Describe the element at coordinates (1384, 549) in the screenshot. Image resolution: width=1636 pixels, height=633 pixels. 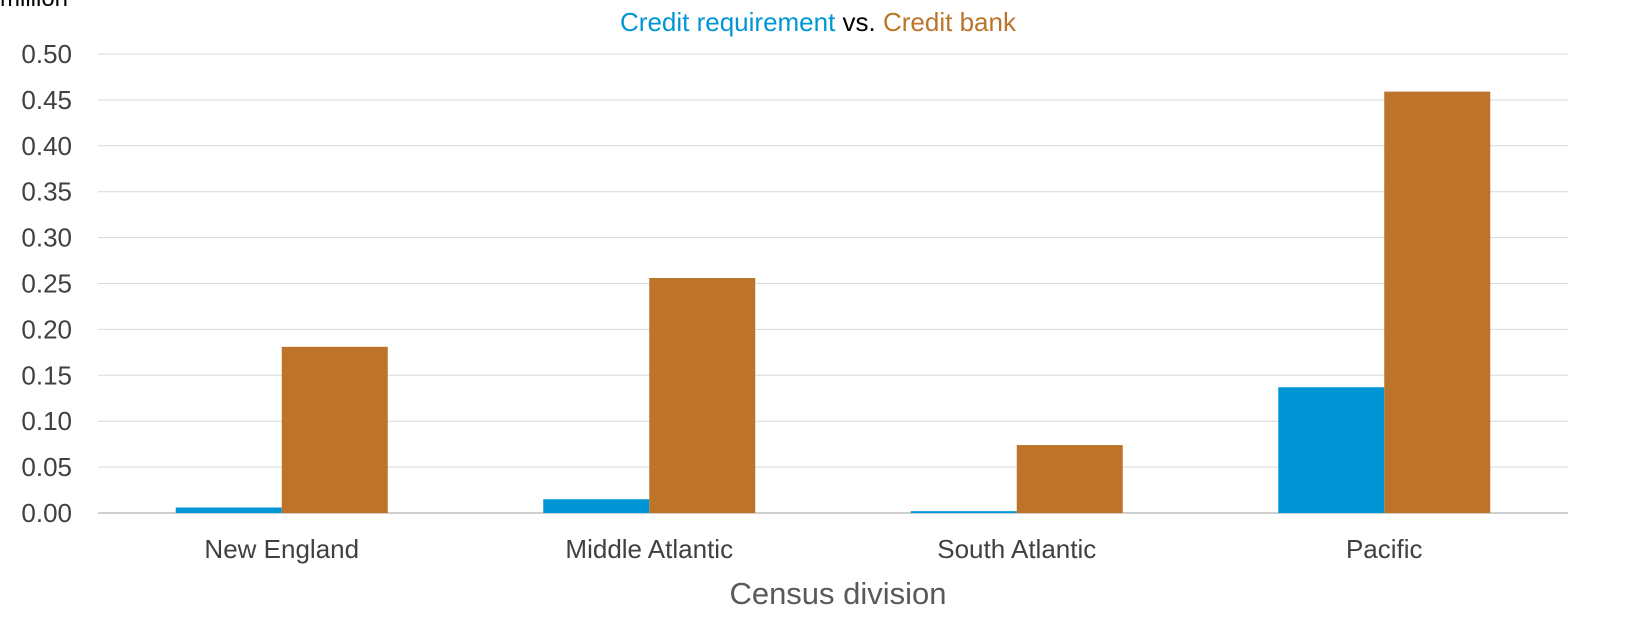
I see `x-tick-label: Pacific` at that location.